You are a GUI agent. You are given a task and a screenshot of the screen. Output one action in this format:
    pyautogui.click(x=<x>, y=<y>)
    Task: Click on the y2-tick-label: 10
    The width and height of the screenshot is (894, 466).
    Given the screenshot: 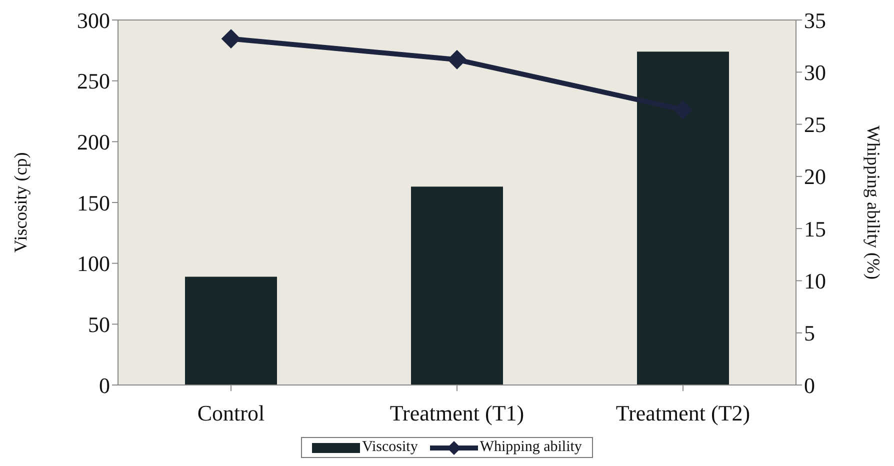 What is the action you would take?
    pyautogui.click(x=815, y=281)
    